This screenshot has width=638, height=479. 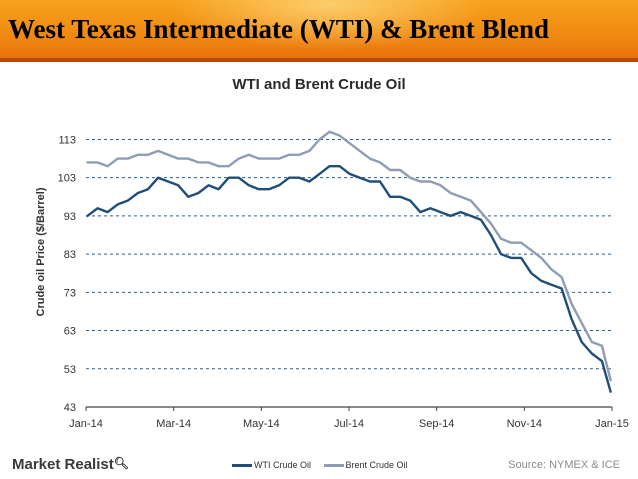 What do you see at coordinates (41, 251) in the screenshot?
I see `y-axis-label: Crude oil Price ($/Barrel)` at bounding box center [41, 251].